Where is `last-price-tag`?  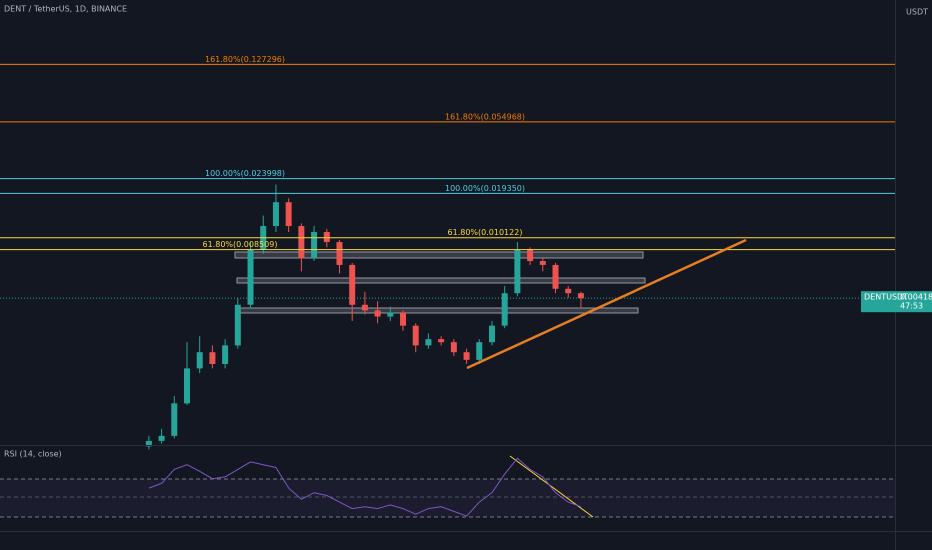 last-price-tag is located at coordinates (896, 302).